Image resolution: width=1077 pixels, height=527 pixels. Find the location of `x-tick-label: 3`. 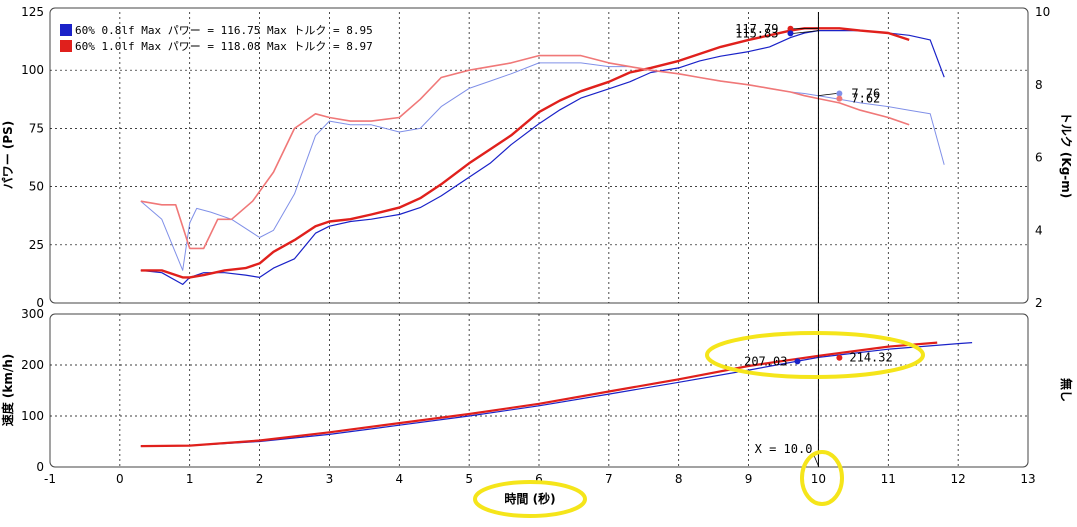

x-tick-label: 3 is located at coordinates (330, 479).